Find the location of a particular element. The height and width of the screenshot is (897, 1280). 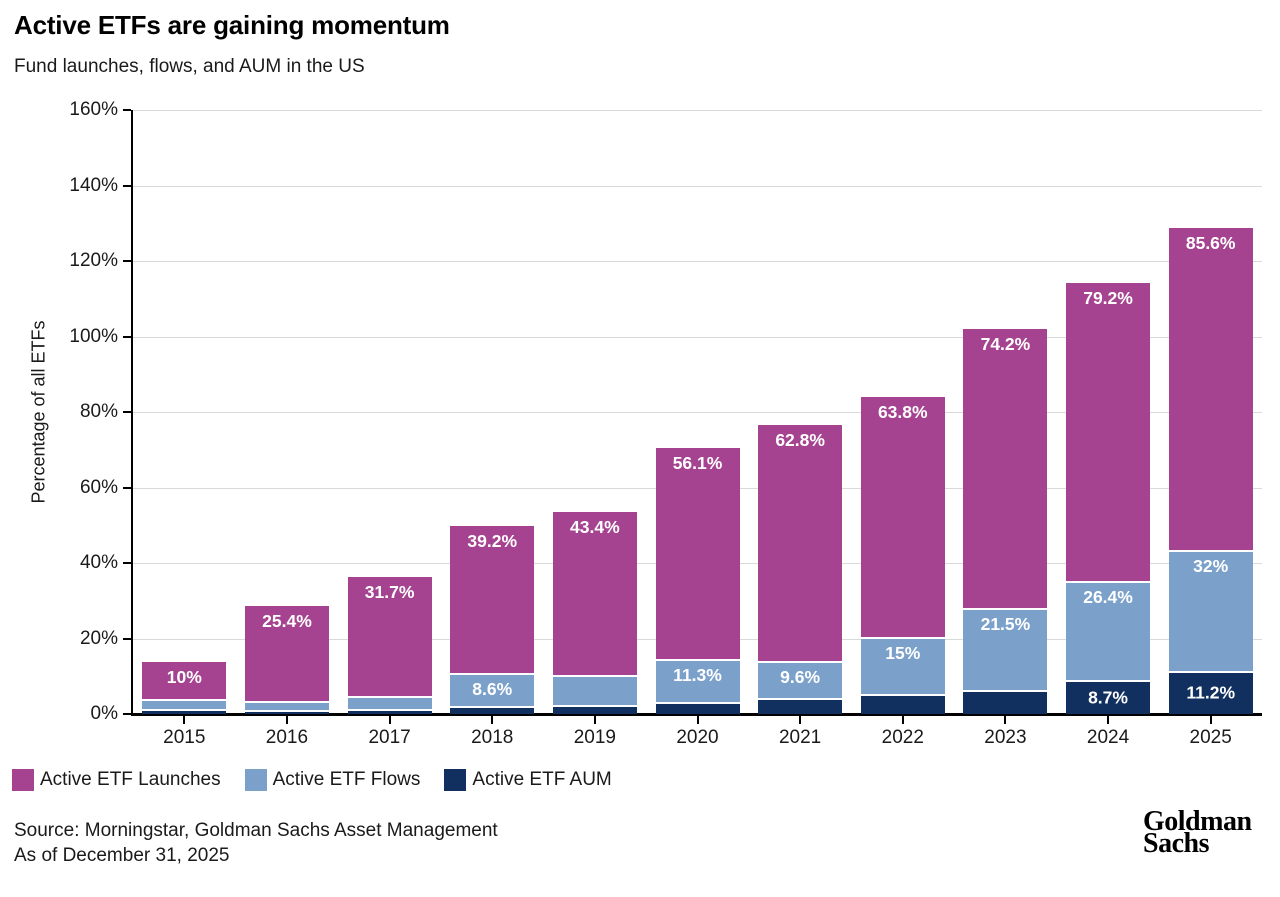

bar-value-label-active-etf-launches: 10% is located at coordinates (184, 677).